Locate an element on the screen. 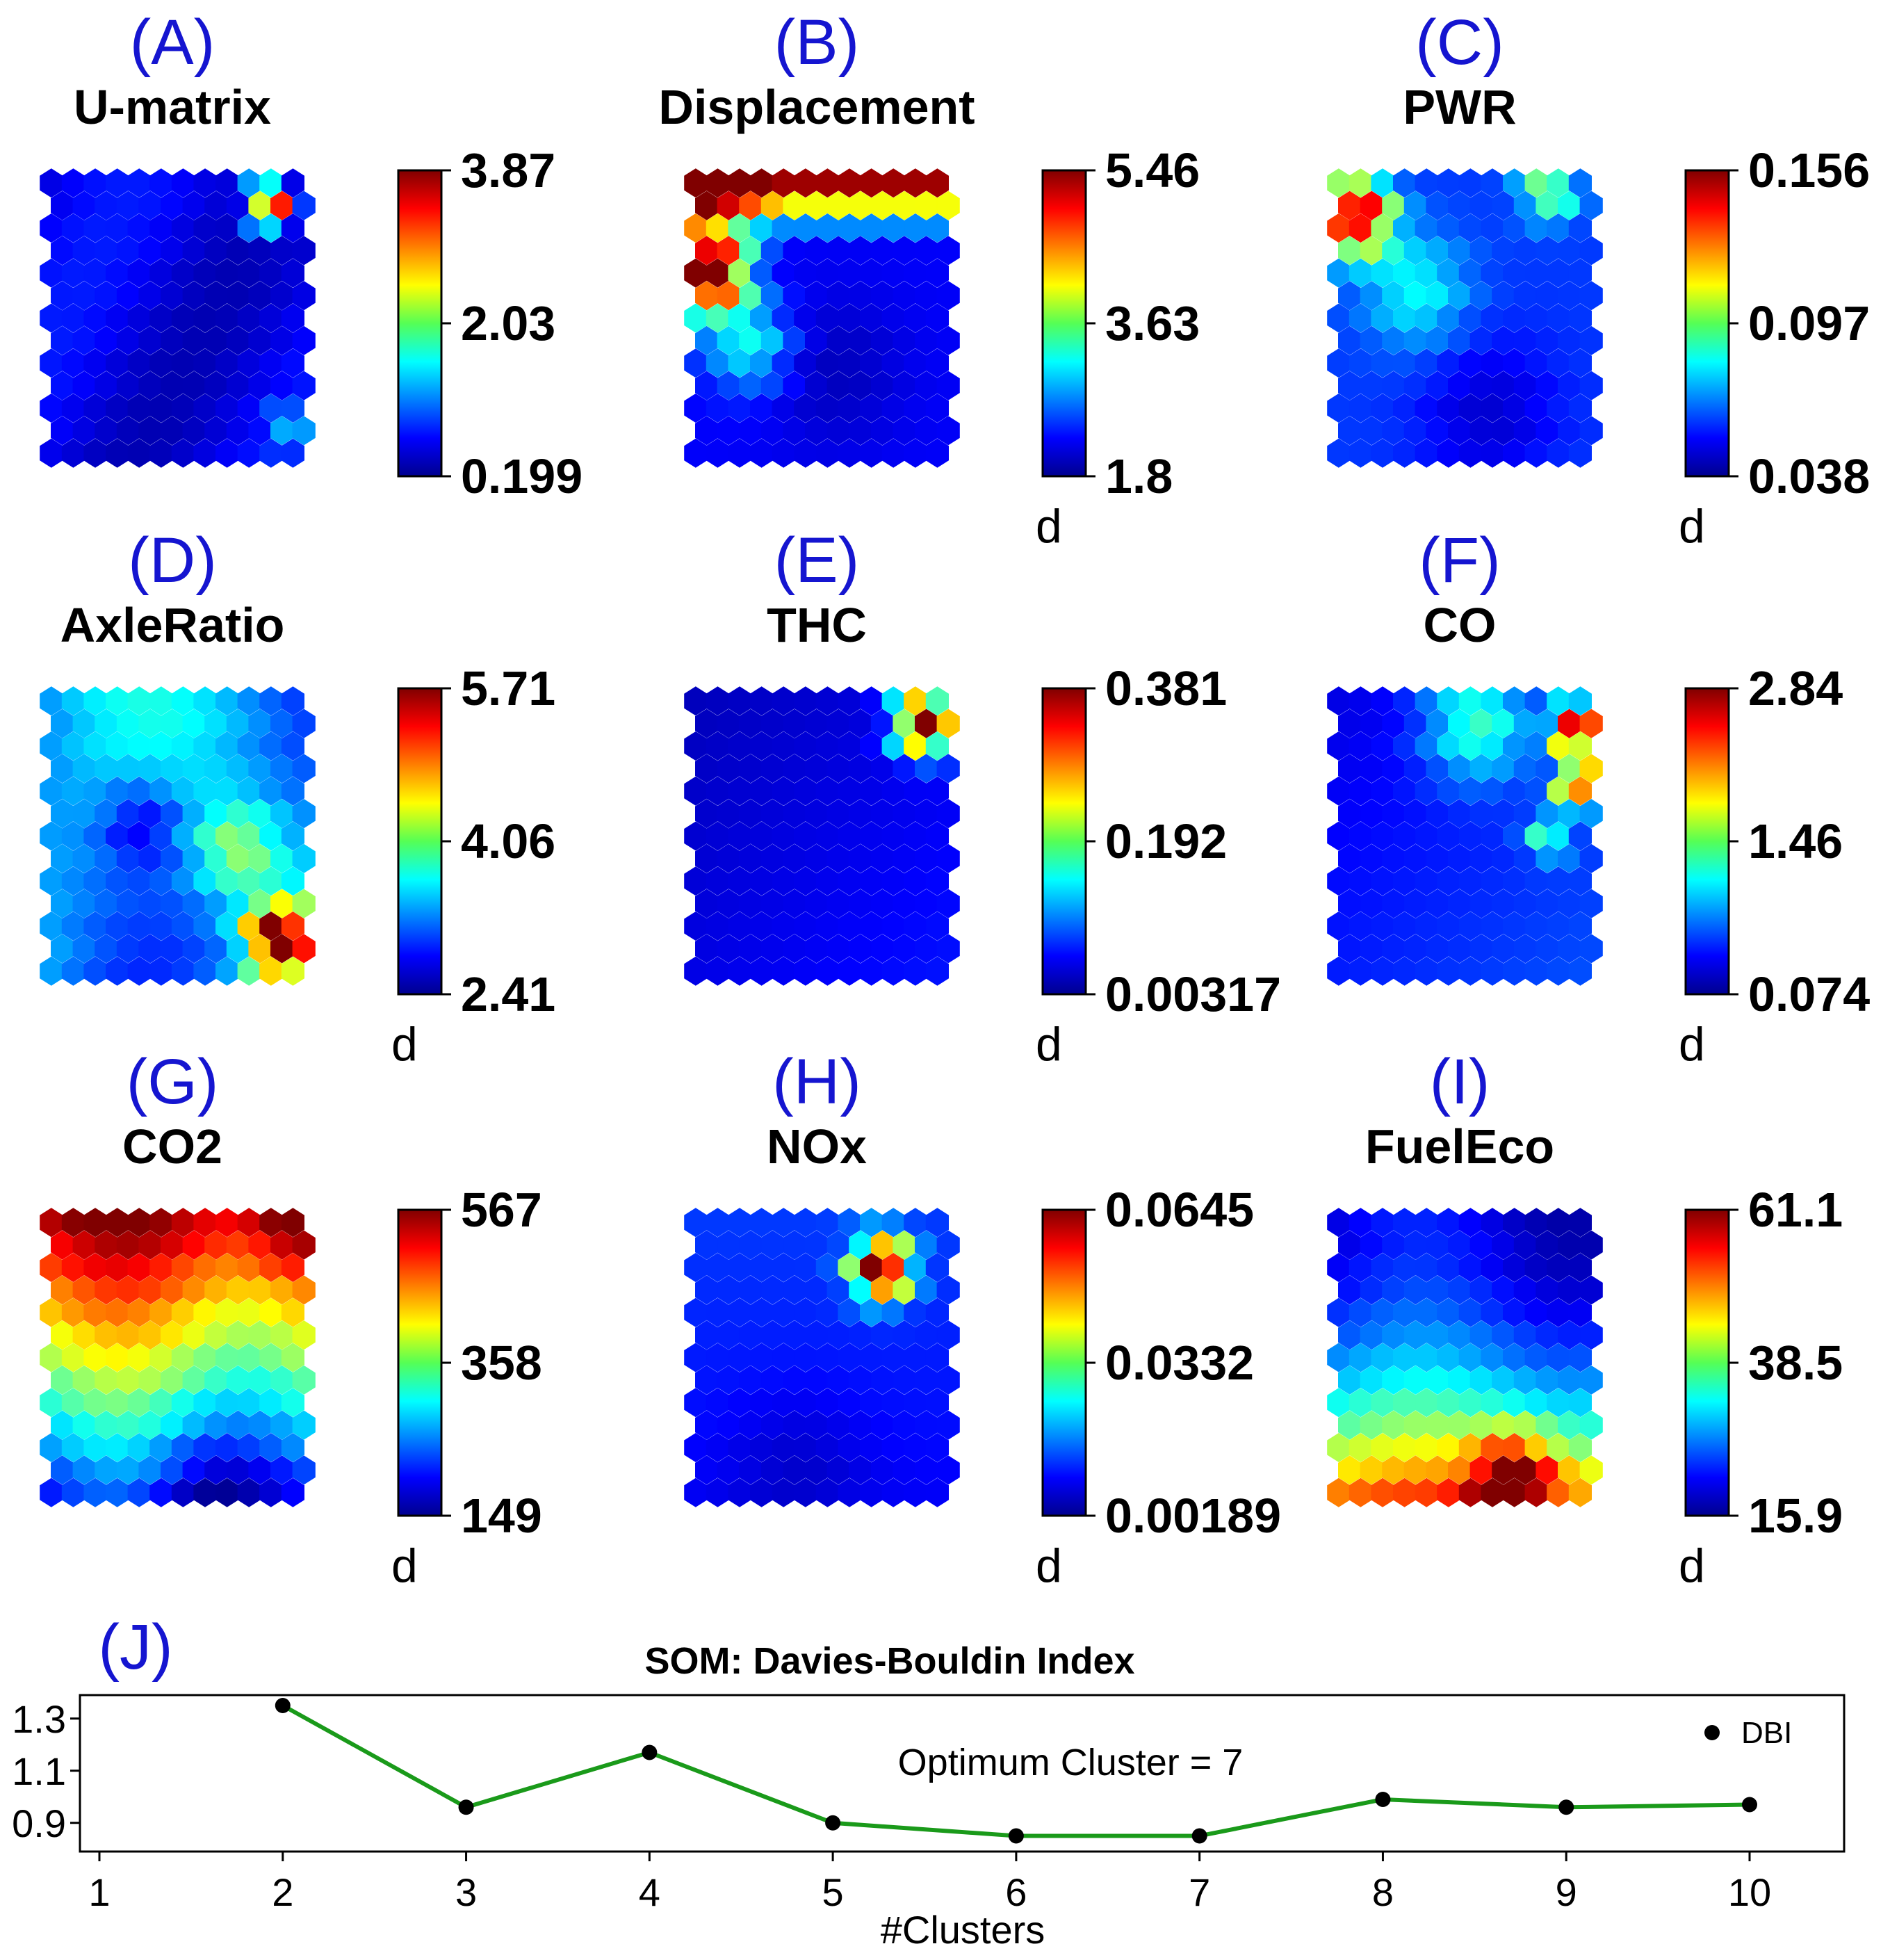  panel-title: U-matrix is located at coordinates (172, 107).